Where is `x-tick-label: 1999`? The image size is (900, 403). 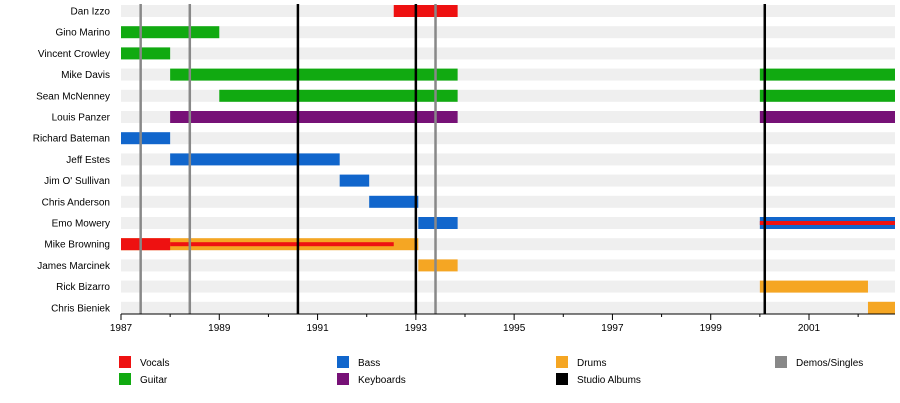
x-tick-label: 1999 is located at coordinates (711, 328).